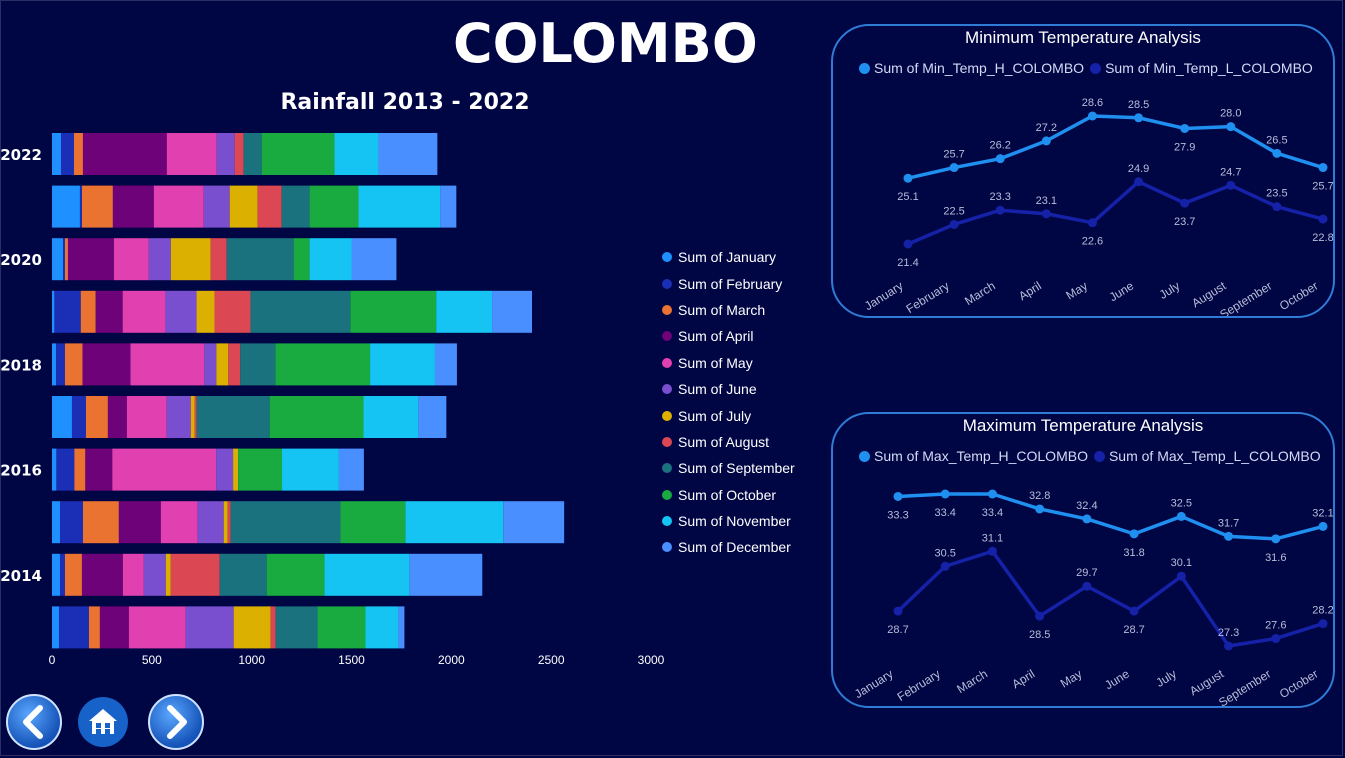 This screenshot has height=758, width=1345. Describe the element at coordinates (971, 68) in the screenshot. I see `legend-item: Sum of Min_Temp_H_COLOMBO` at that location.